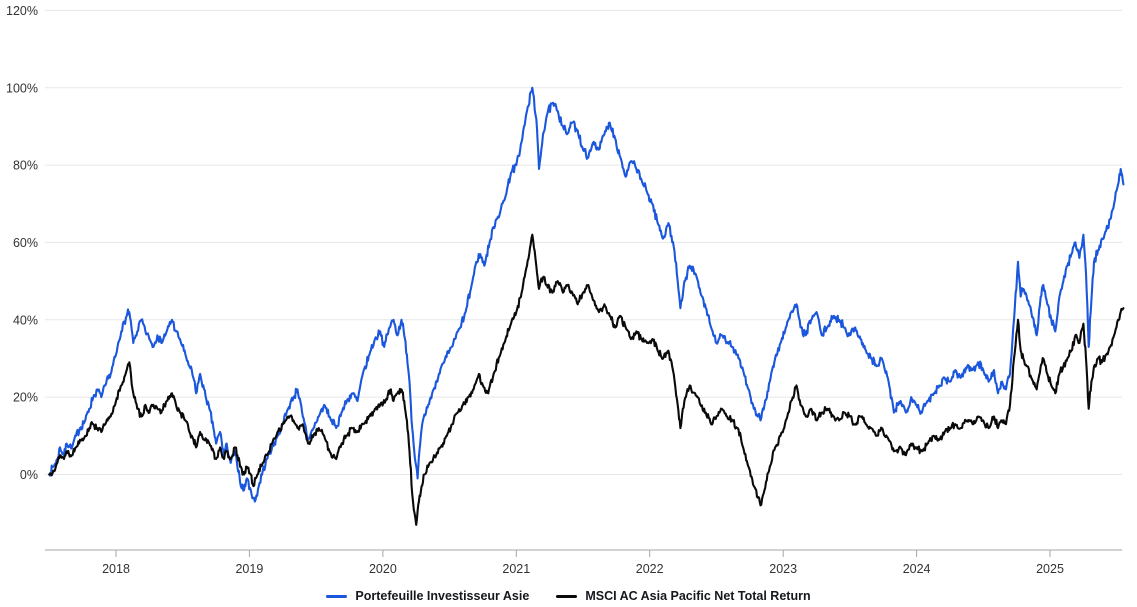  What do you see at coordinates (25, 320) in the screenshot?
I see `y-axis-label: 40%` at bounding box center [25, 320].